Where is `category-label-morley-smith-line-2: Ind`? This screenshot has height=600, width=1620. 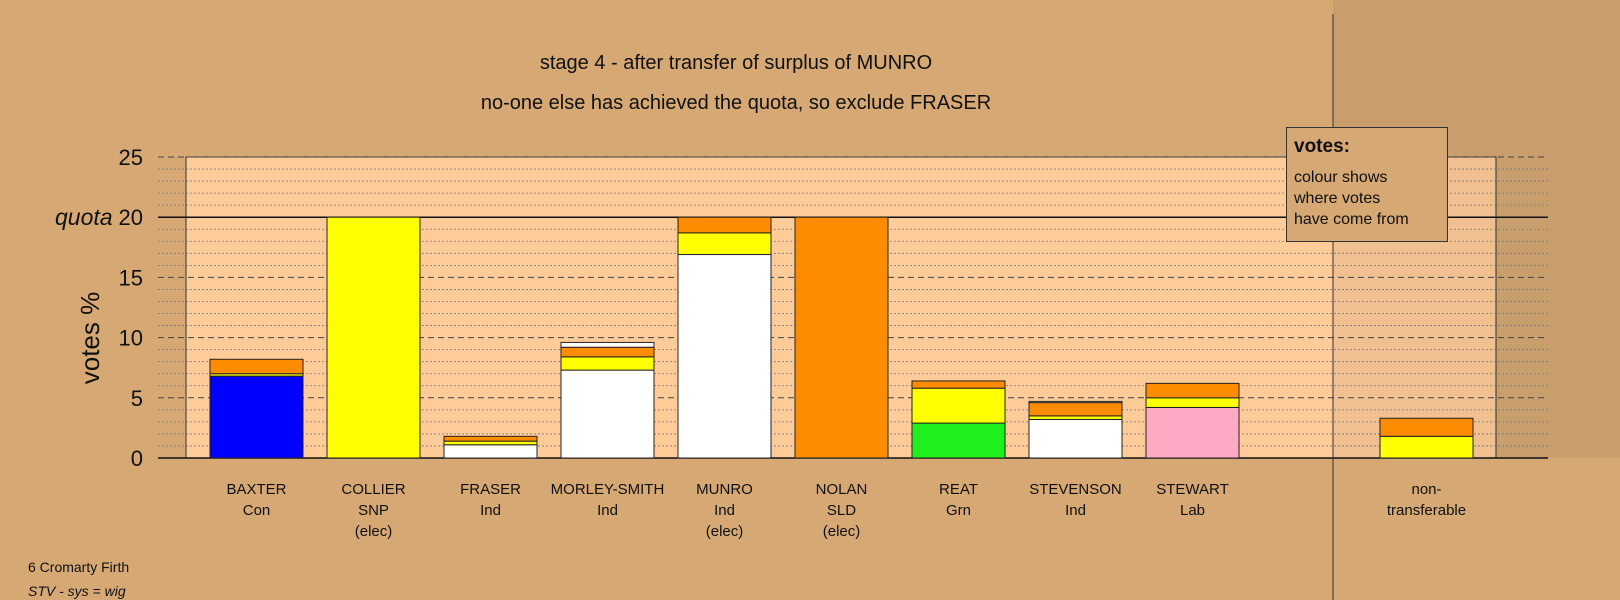 category-label-morley-smith-line-2: Ind is located at coordinates (607, 510).